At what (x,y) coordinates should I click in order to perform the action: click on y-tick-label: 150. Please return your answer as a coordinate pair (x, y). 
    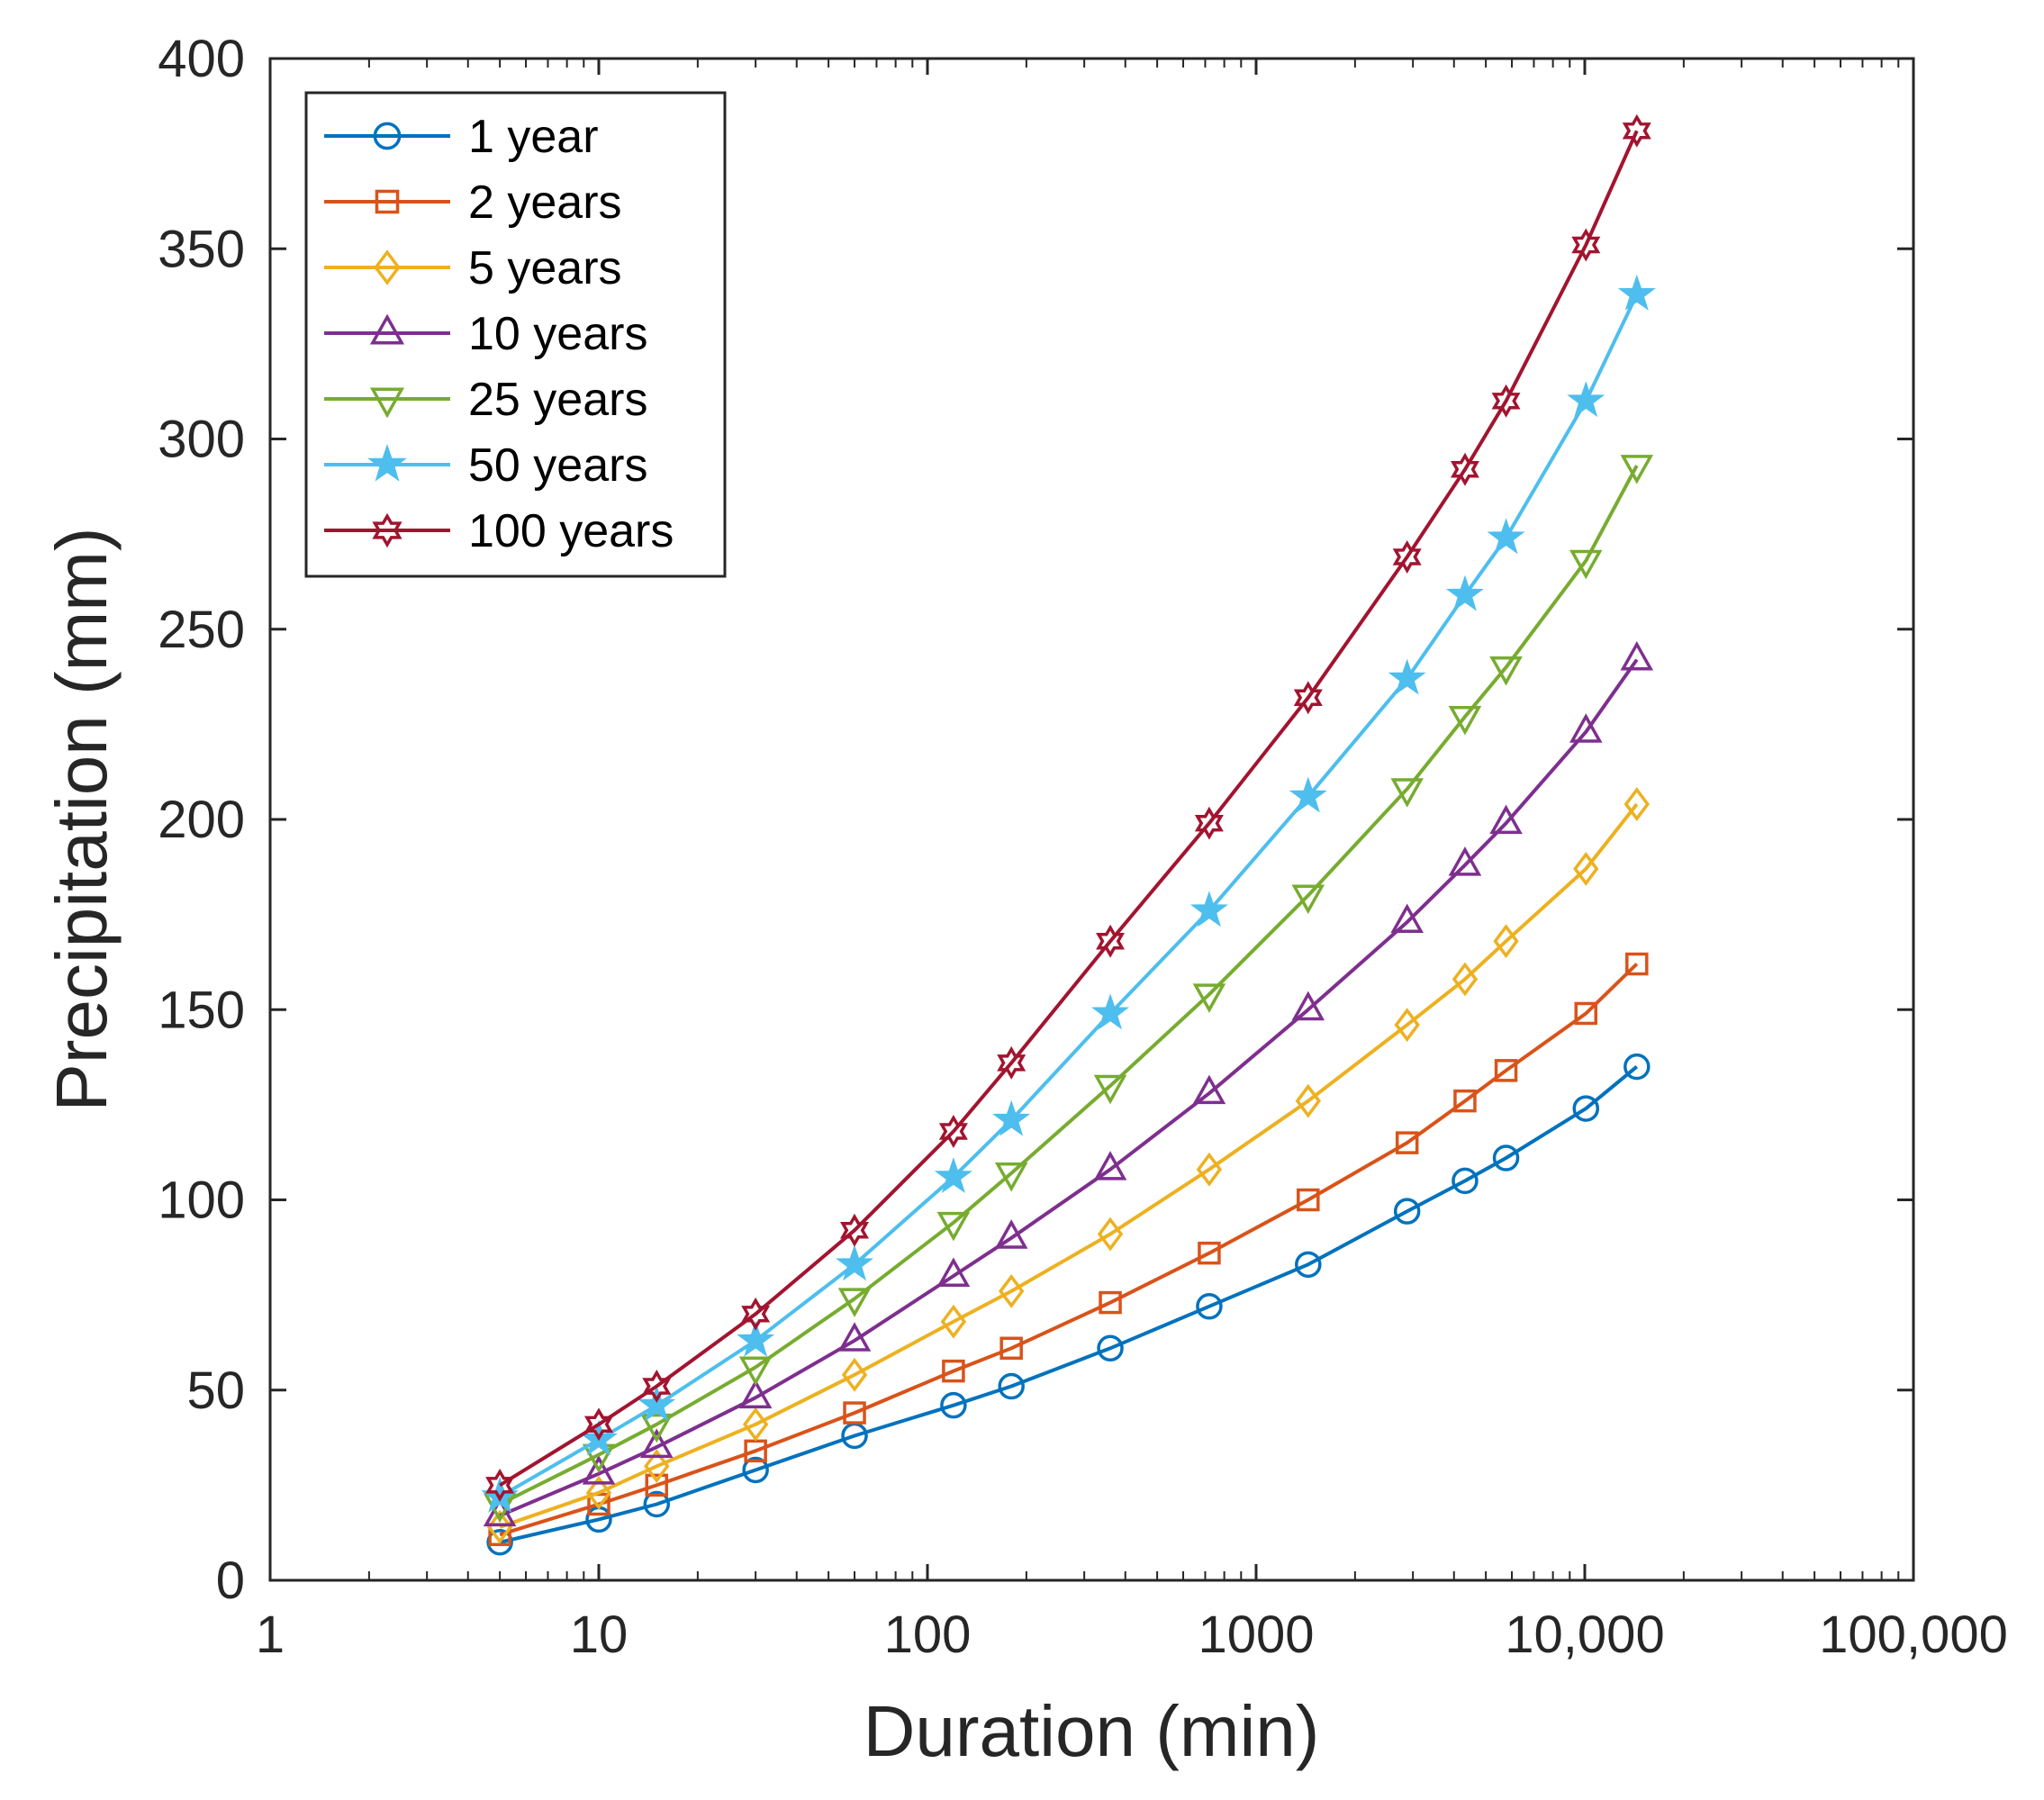
    Looking at the image, I should click on (201, 1010).